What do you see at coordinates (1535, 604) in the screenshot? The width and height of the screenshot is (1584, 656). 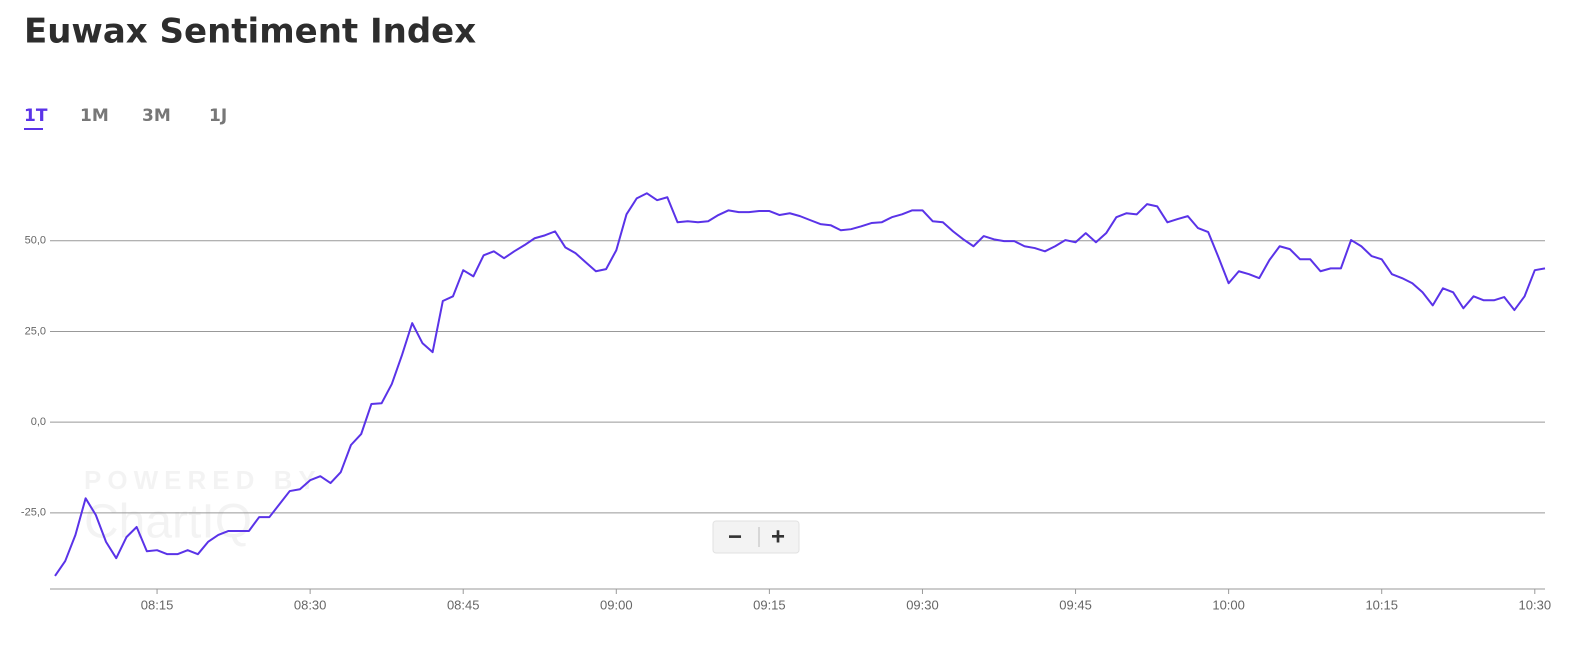 I see `x-tick-label: 10:30` at bounding box center [1535, 604].